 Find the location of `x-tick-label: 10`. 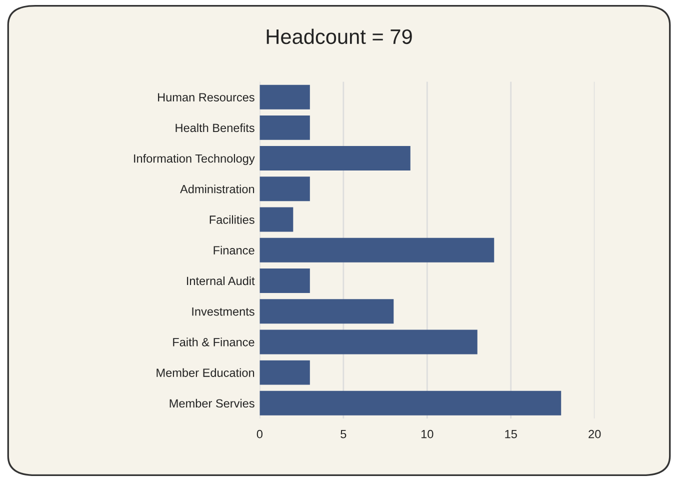

x-tick-label: 10 is located at coordinates (427, 434).